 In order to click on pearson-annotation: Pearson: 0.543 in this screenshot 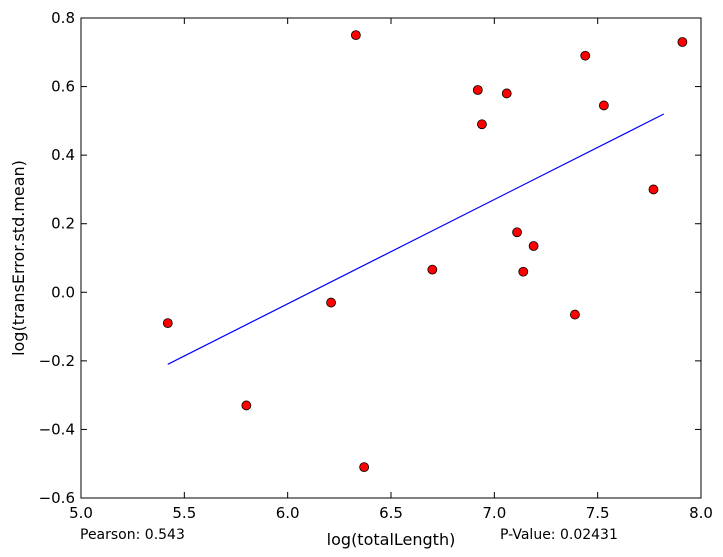, I will do `click(132, 535)`.